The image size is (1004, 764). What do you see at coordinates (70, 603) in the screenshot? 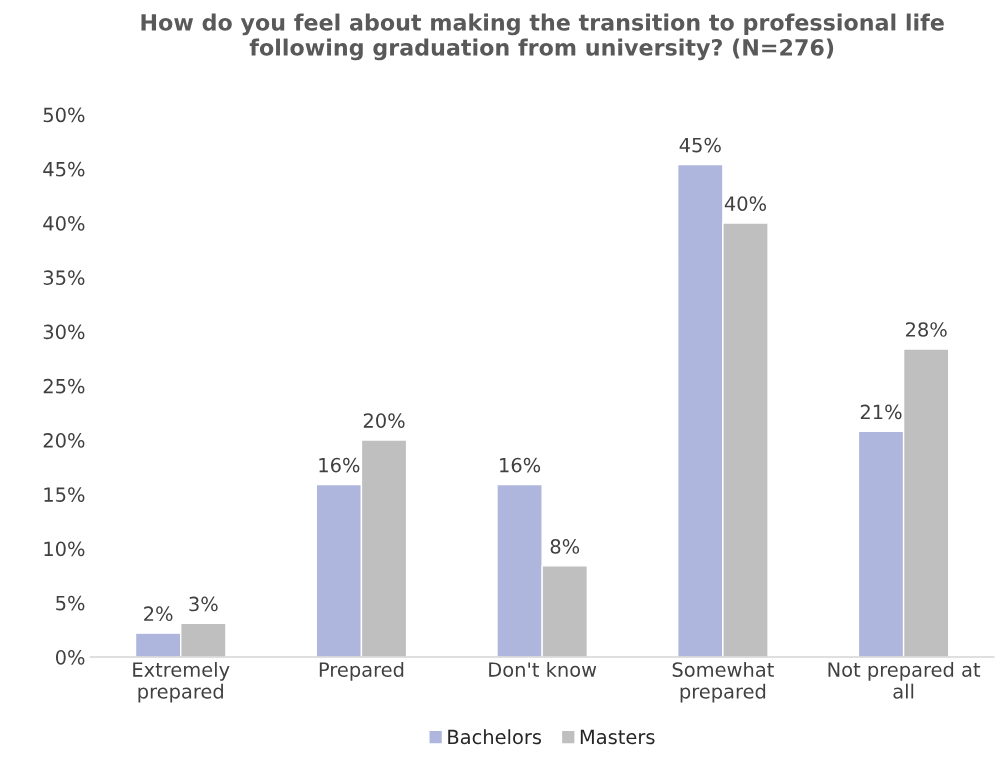
I see `y-tick-label: 5%` at bounding box center [70, 603].